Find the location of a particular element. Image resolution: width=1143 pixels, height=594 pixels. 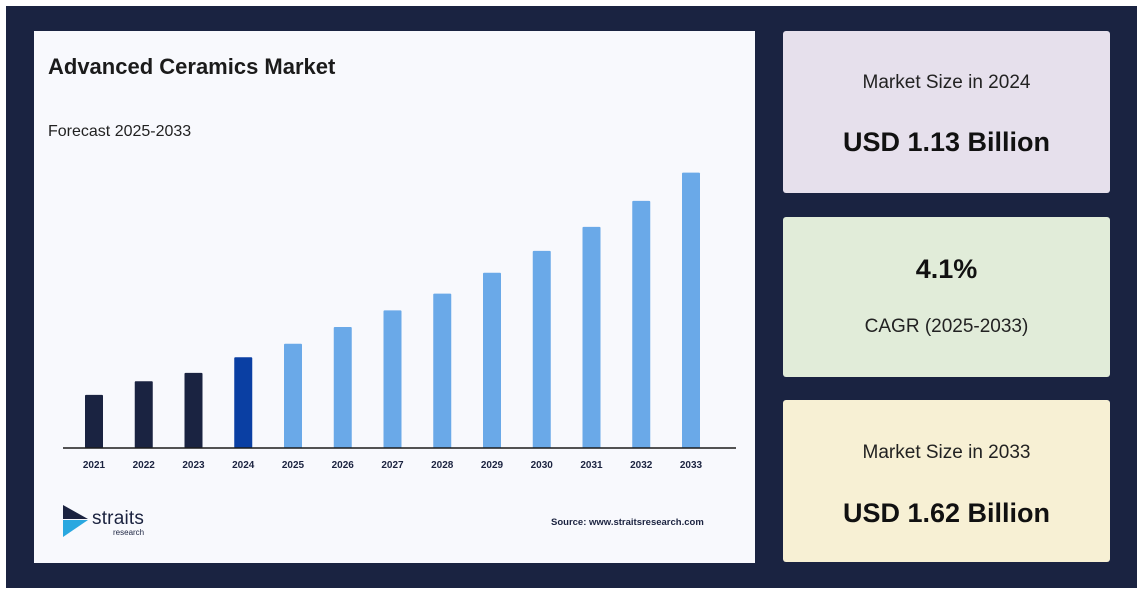

chart-title: Advanced Ceramics Market is located at coordinates (192, 66).